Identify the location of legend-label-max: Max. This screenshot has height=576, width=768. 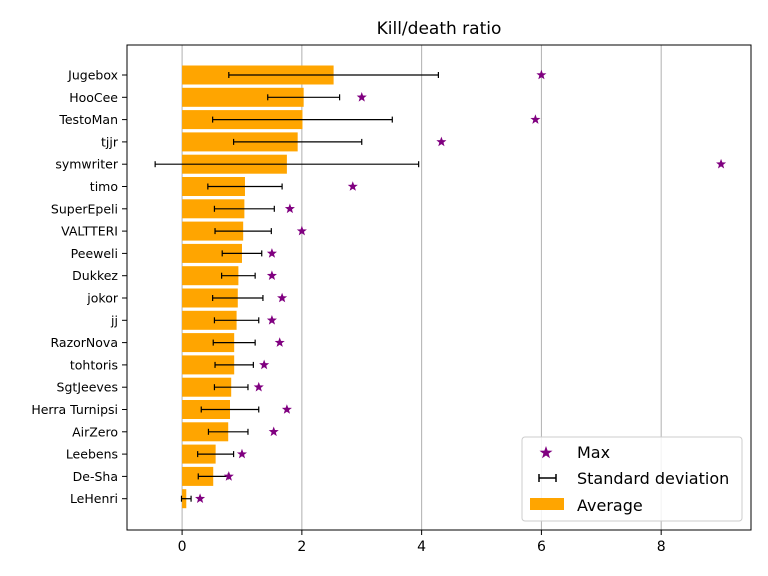
(593, 452).